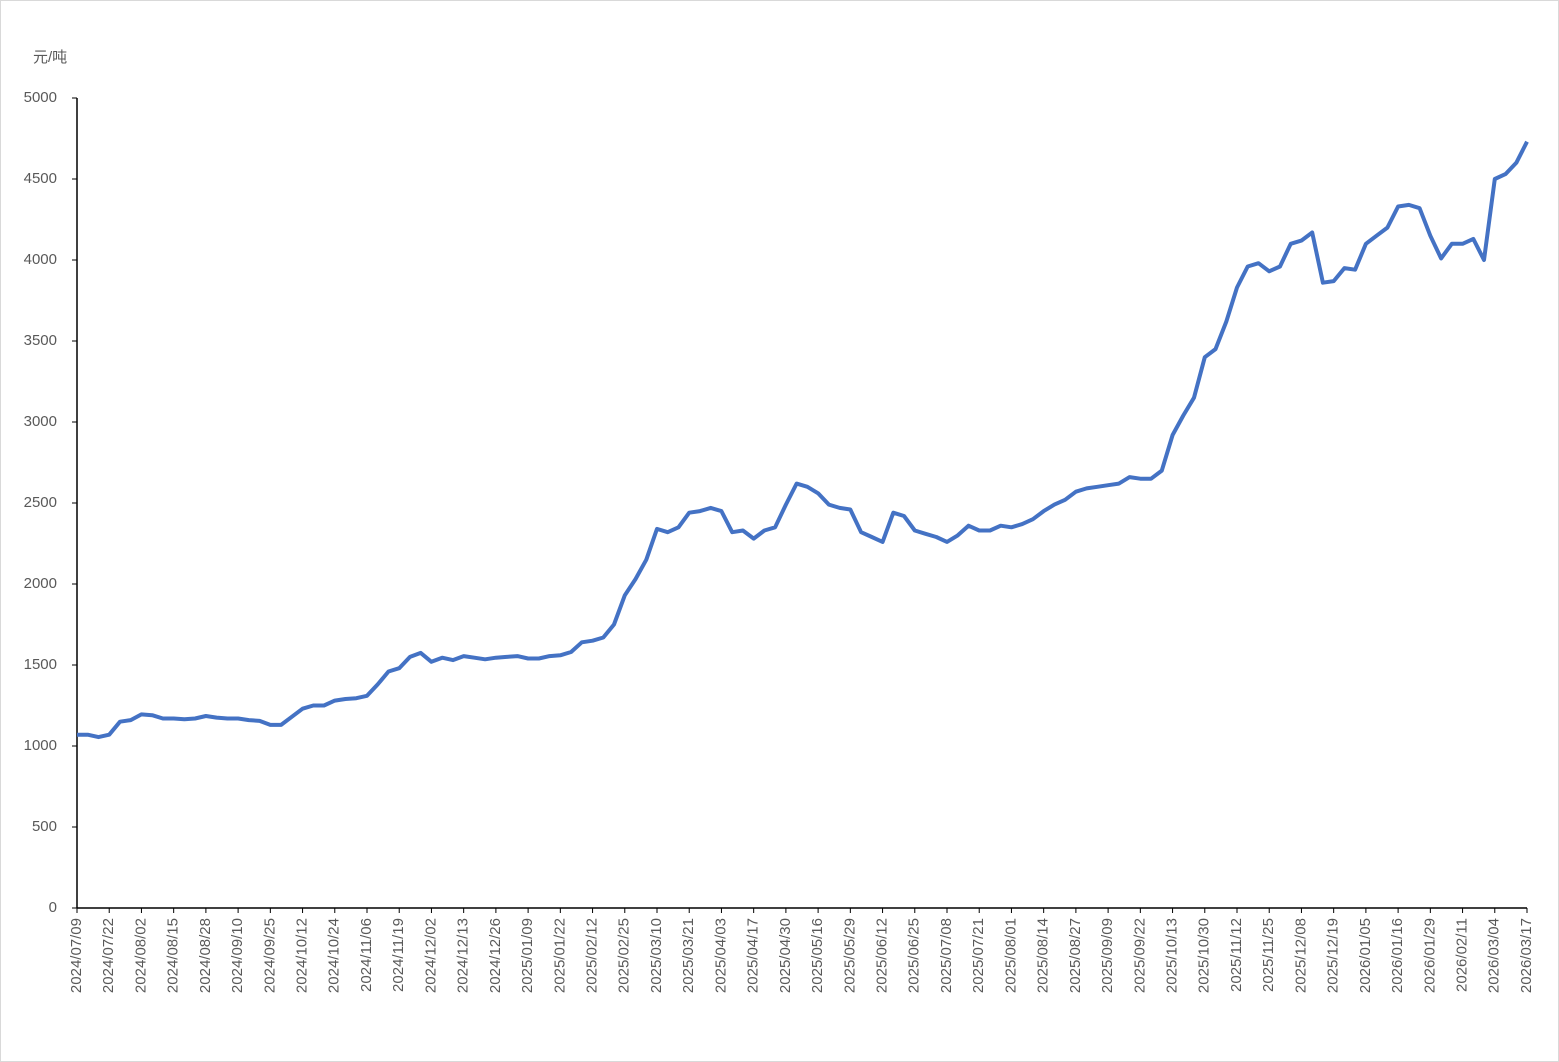 Image resolution: width=1559 pixels, height=1062 pixels. I want to click on x-tick-label: 2025/08/27, so click(1075, 955).